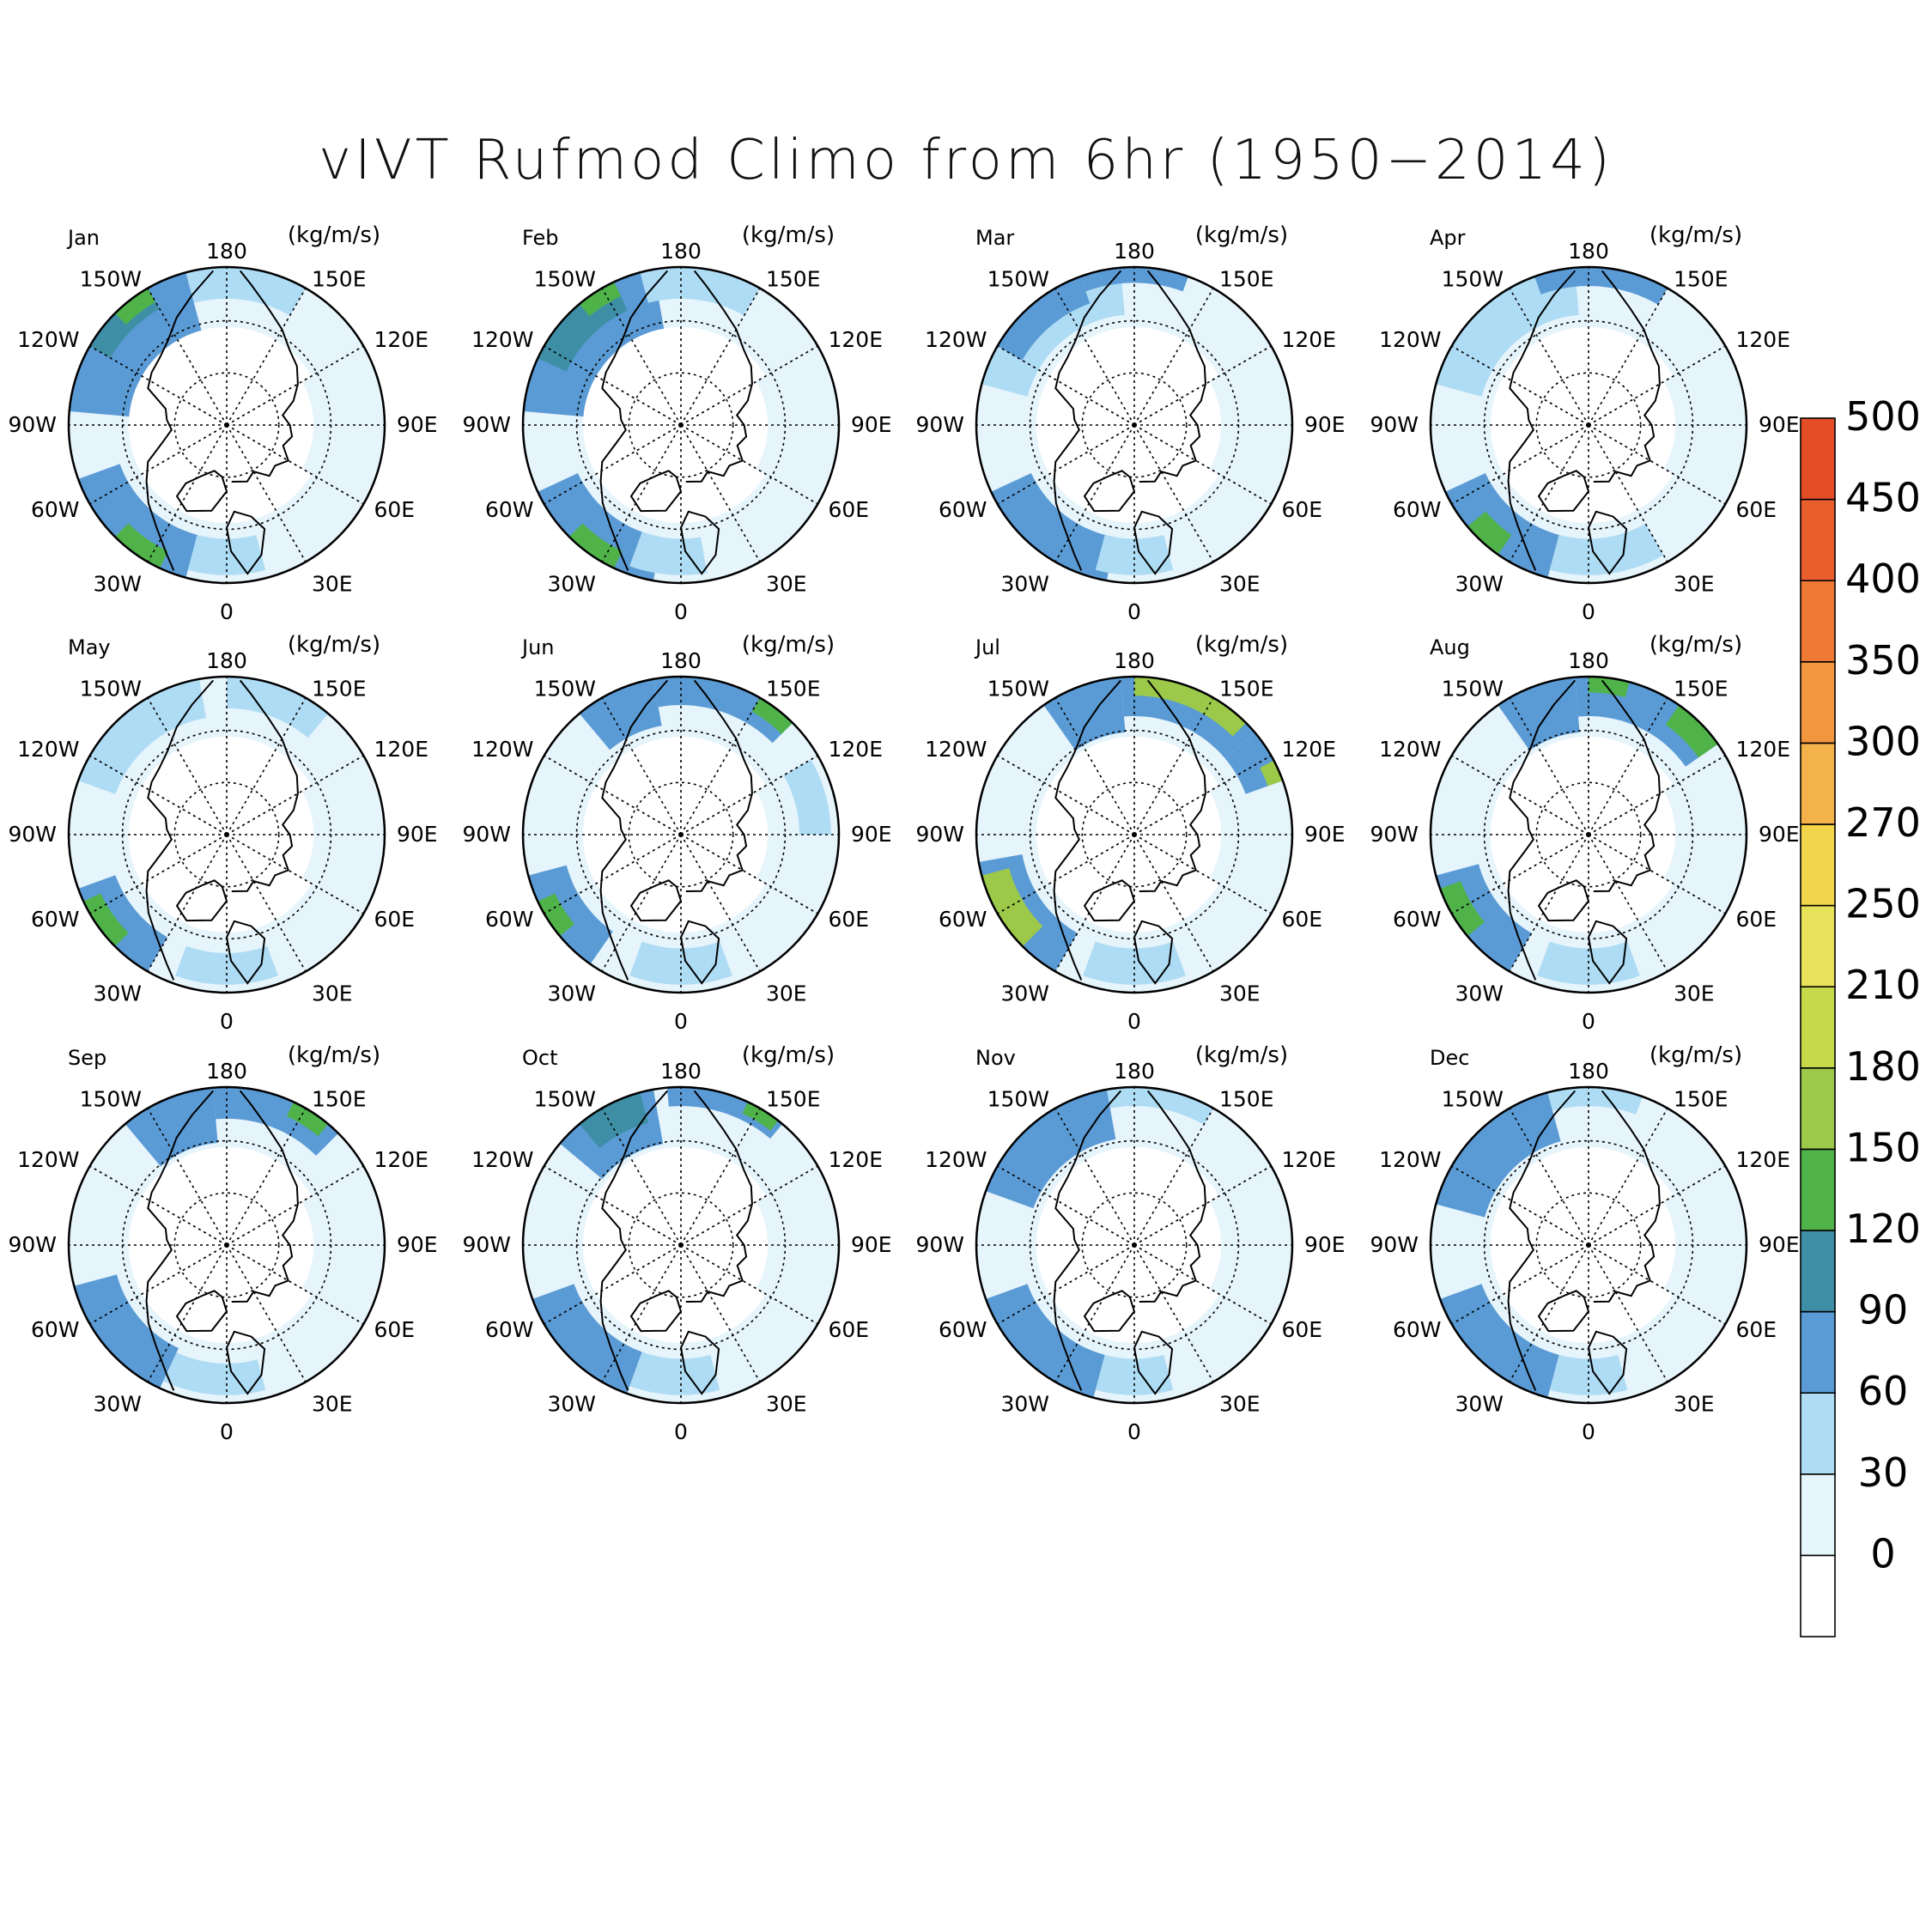 The width and height of the screenshot is (1932, 1932). What do you see at coordinates (1883, 1147) in the screenshot?
I see `colorbar-label: 150` at bounding box center [1883, 1147].